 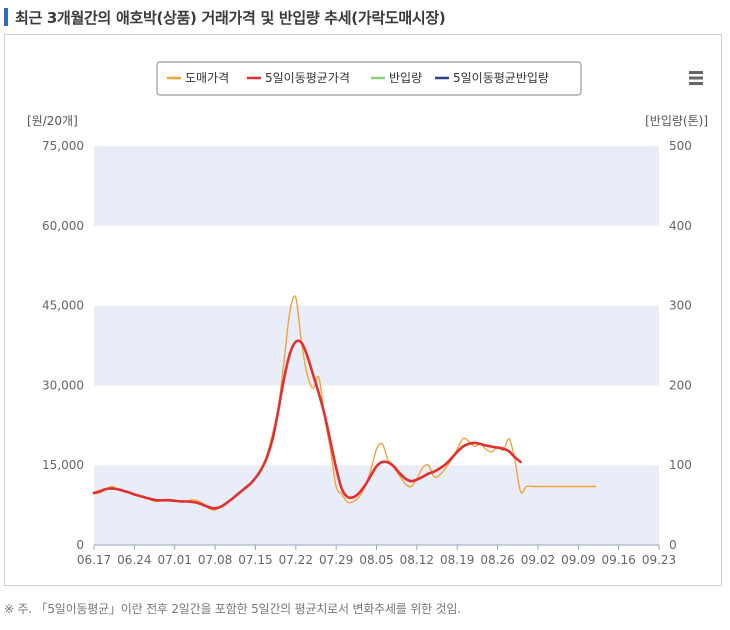 I want to click on x-tick-label: 08.05, so click(x=376, y=560).